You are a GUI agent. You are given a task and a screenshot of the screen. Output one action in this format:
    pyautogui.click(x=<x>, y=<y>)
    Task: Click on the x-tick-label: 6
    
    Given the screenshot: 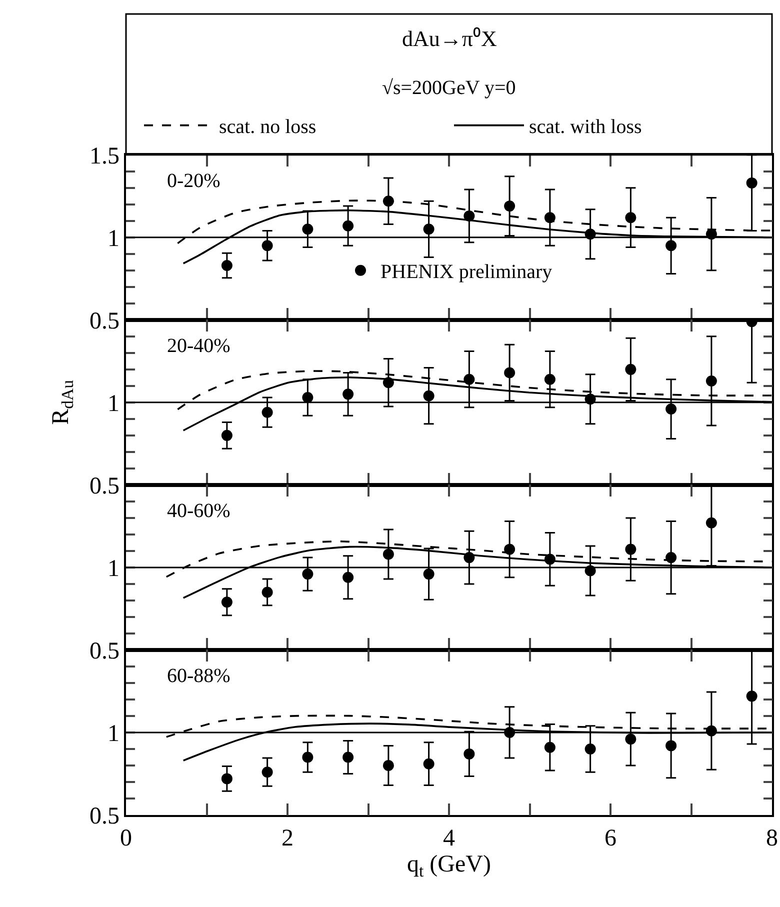 What is the action you would take?
    pyautogui.click(x=610, y=839)
    